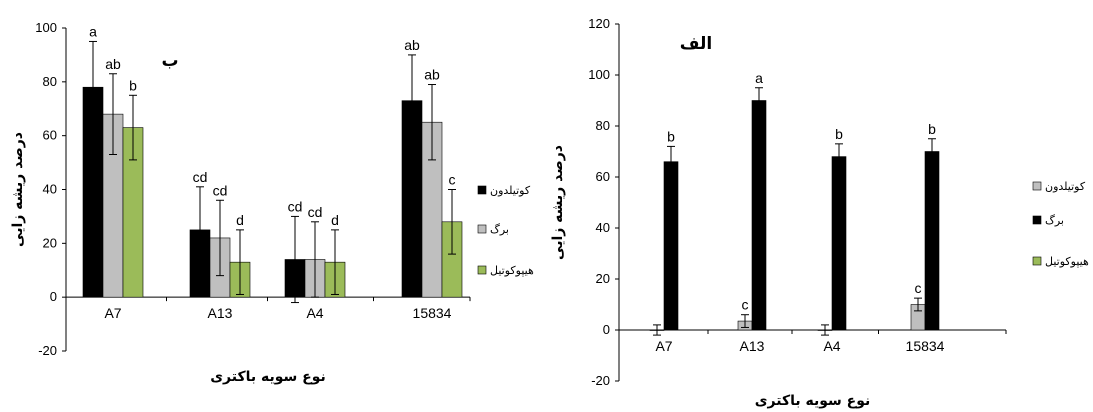 This screenshot has height=412, width=1093. I want to click on y-tick-label: 120, so click(599, 23).